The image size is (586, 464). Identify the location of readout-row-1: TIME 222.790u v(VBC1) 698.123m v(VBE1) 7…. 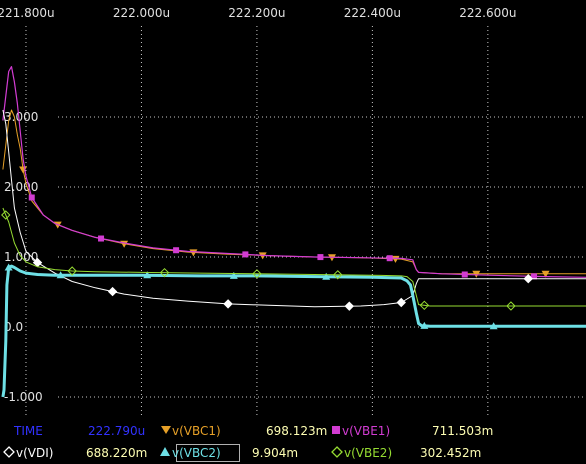
(293, 431).